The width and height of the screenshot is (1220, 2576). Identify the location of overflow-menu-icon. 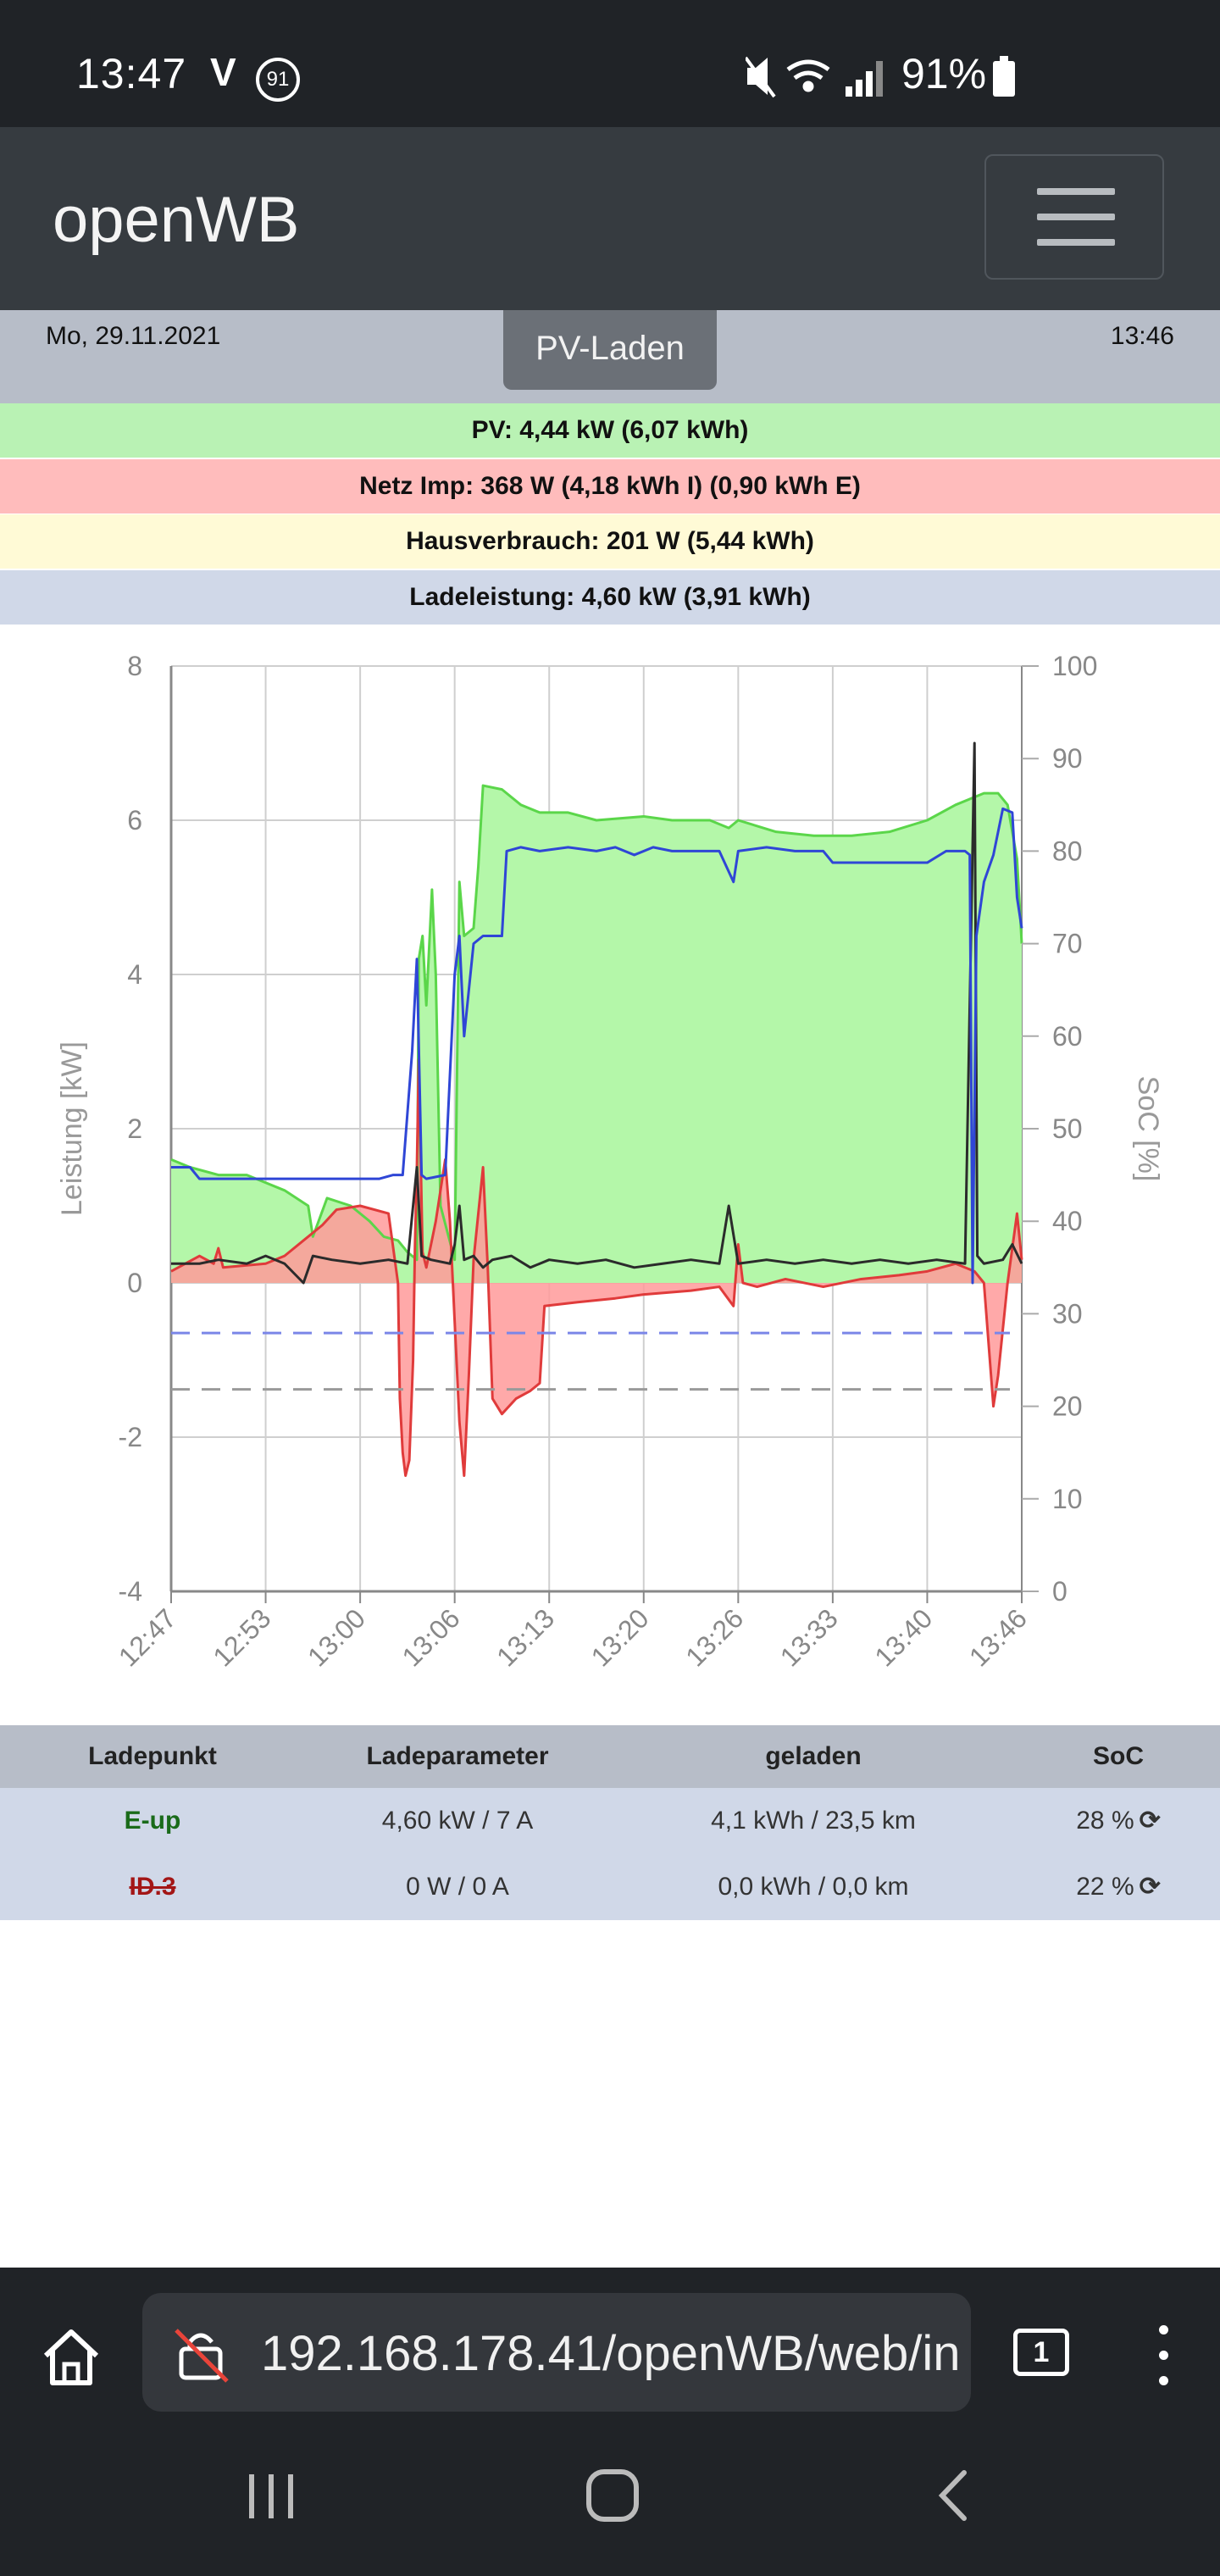
(1163, 2359).